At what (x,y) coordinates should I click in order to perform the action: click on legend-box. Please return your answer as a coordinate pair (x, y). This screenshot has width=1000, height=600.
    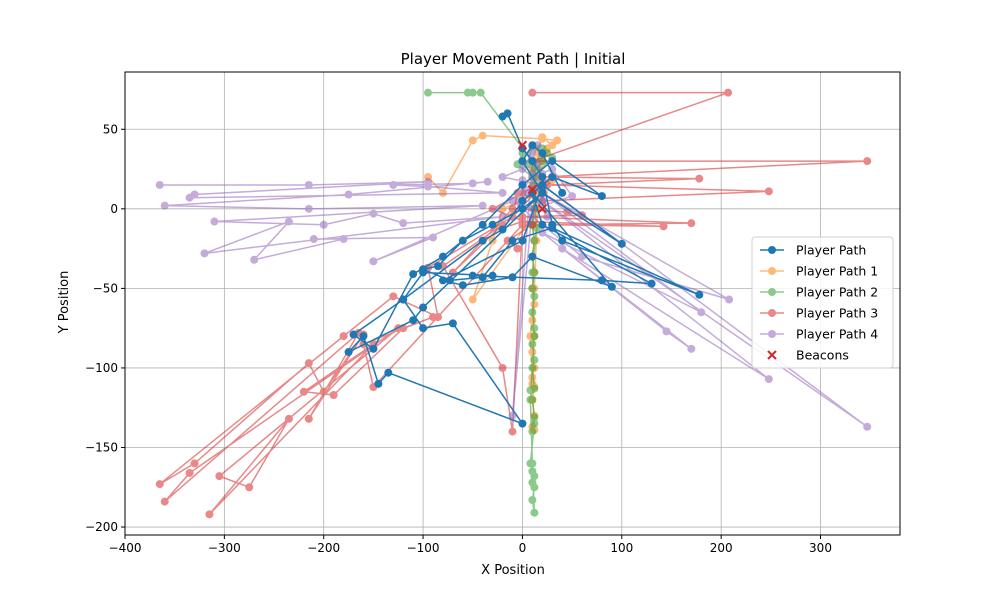
    Looking at the image, I should click on (822, 302).